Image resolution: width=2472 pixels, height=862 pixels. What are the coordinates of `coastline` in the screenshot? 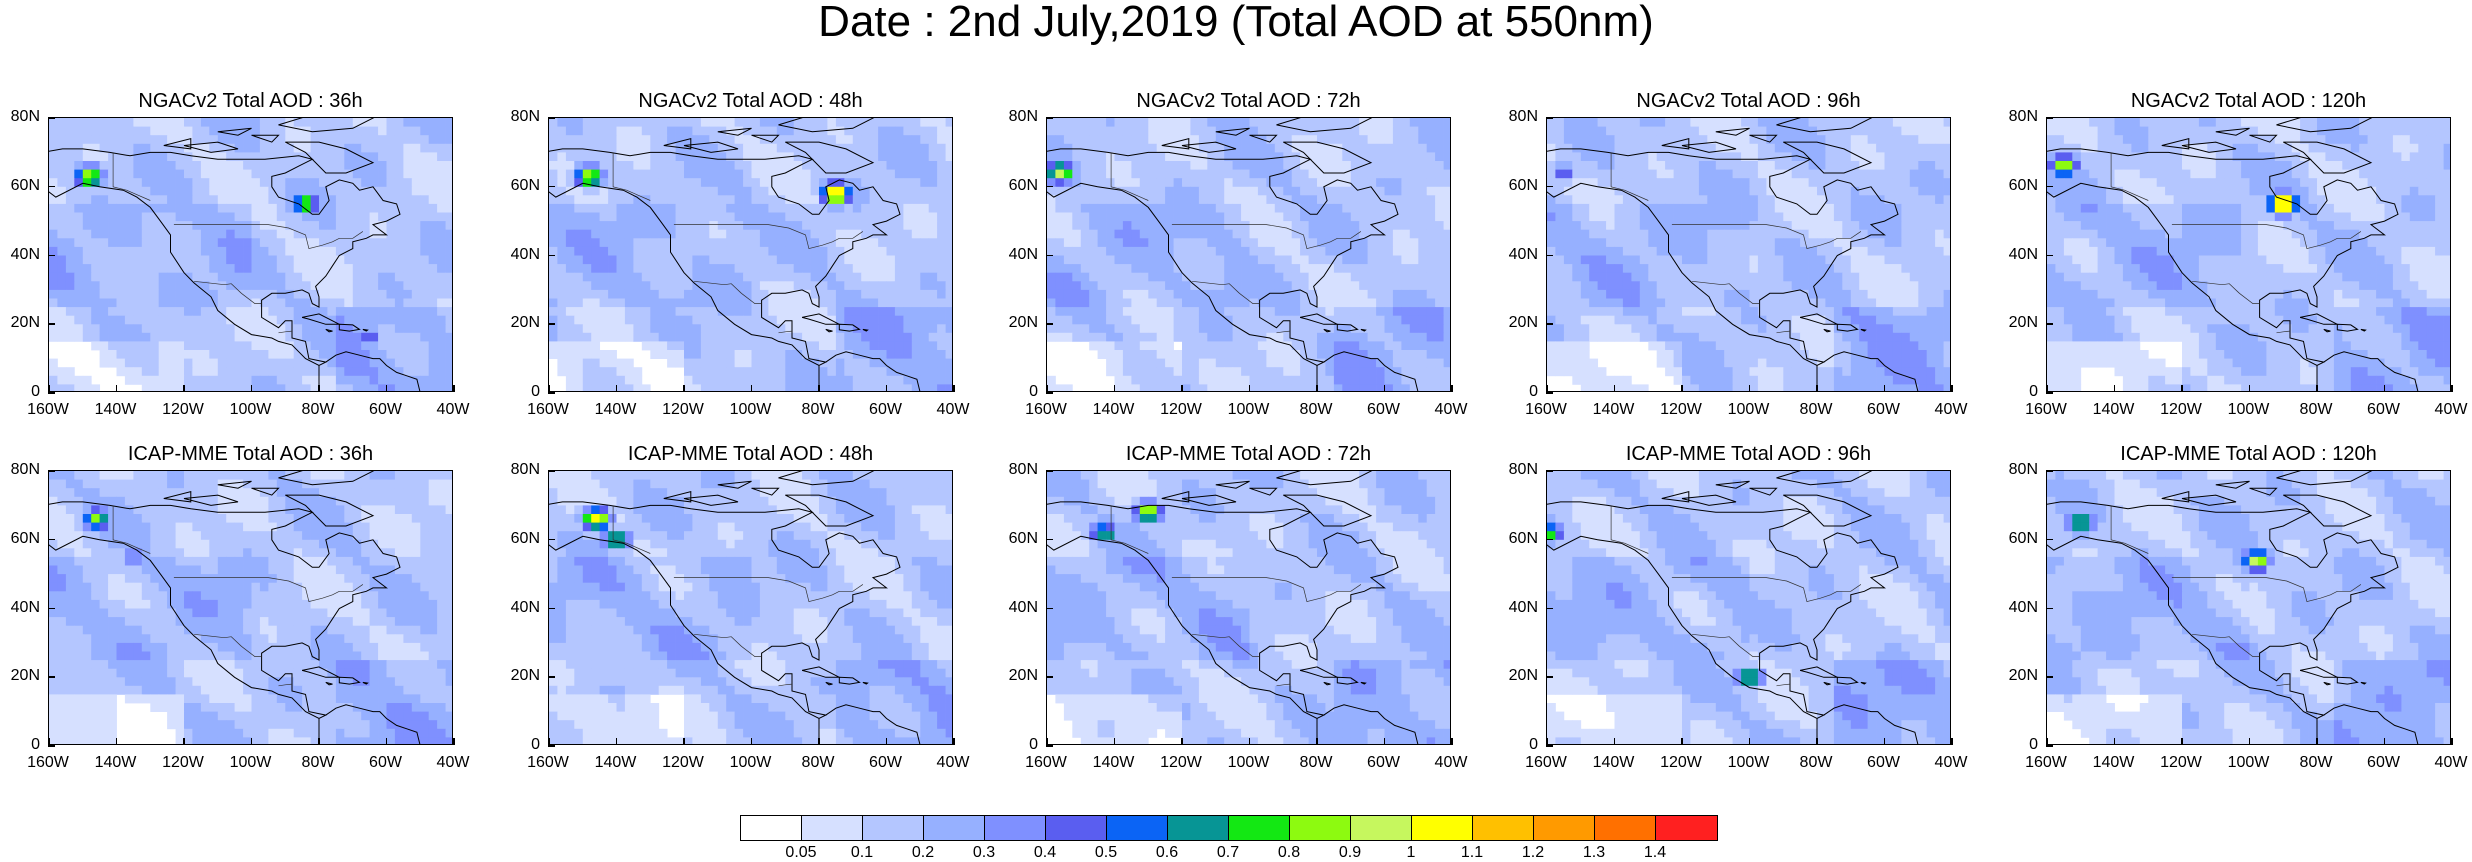 It's located at (1371, 371).